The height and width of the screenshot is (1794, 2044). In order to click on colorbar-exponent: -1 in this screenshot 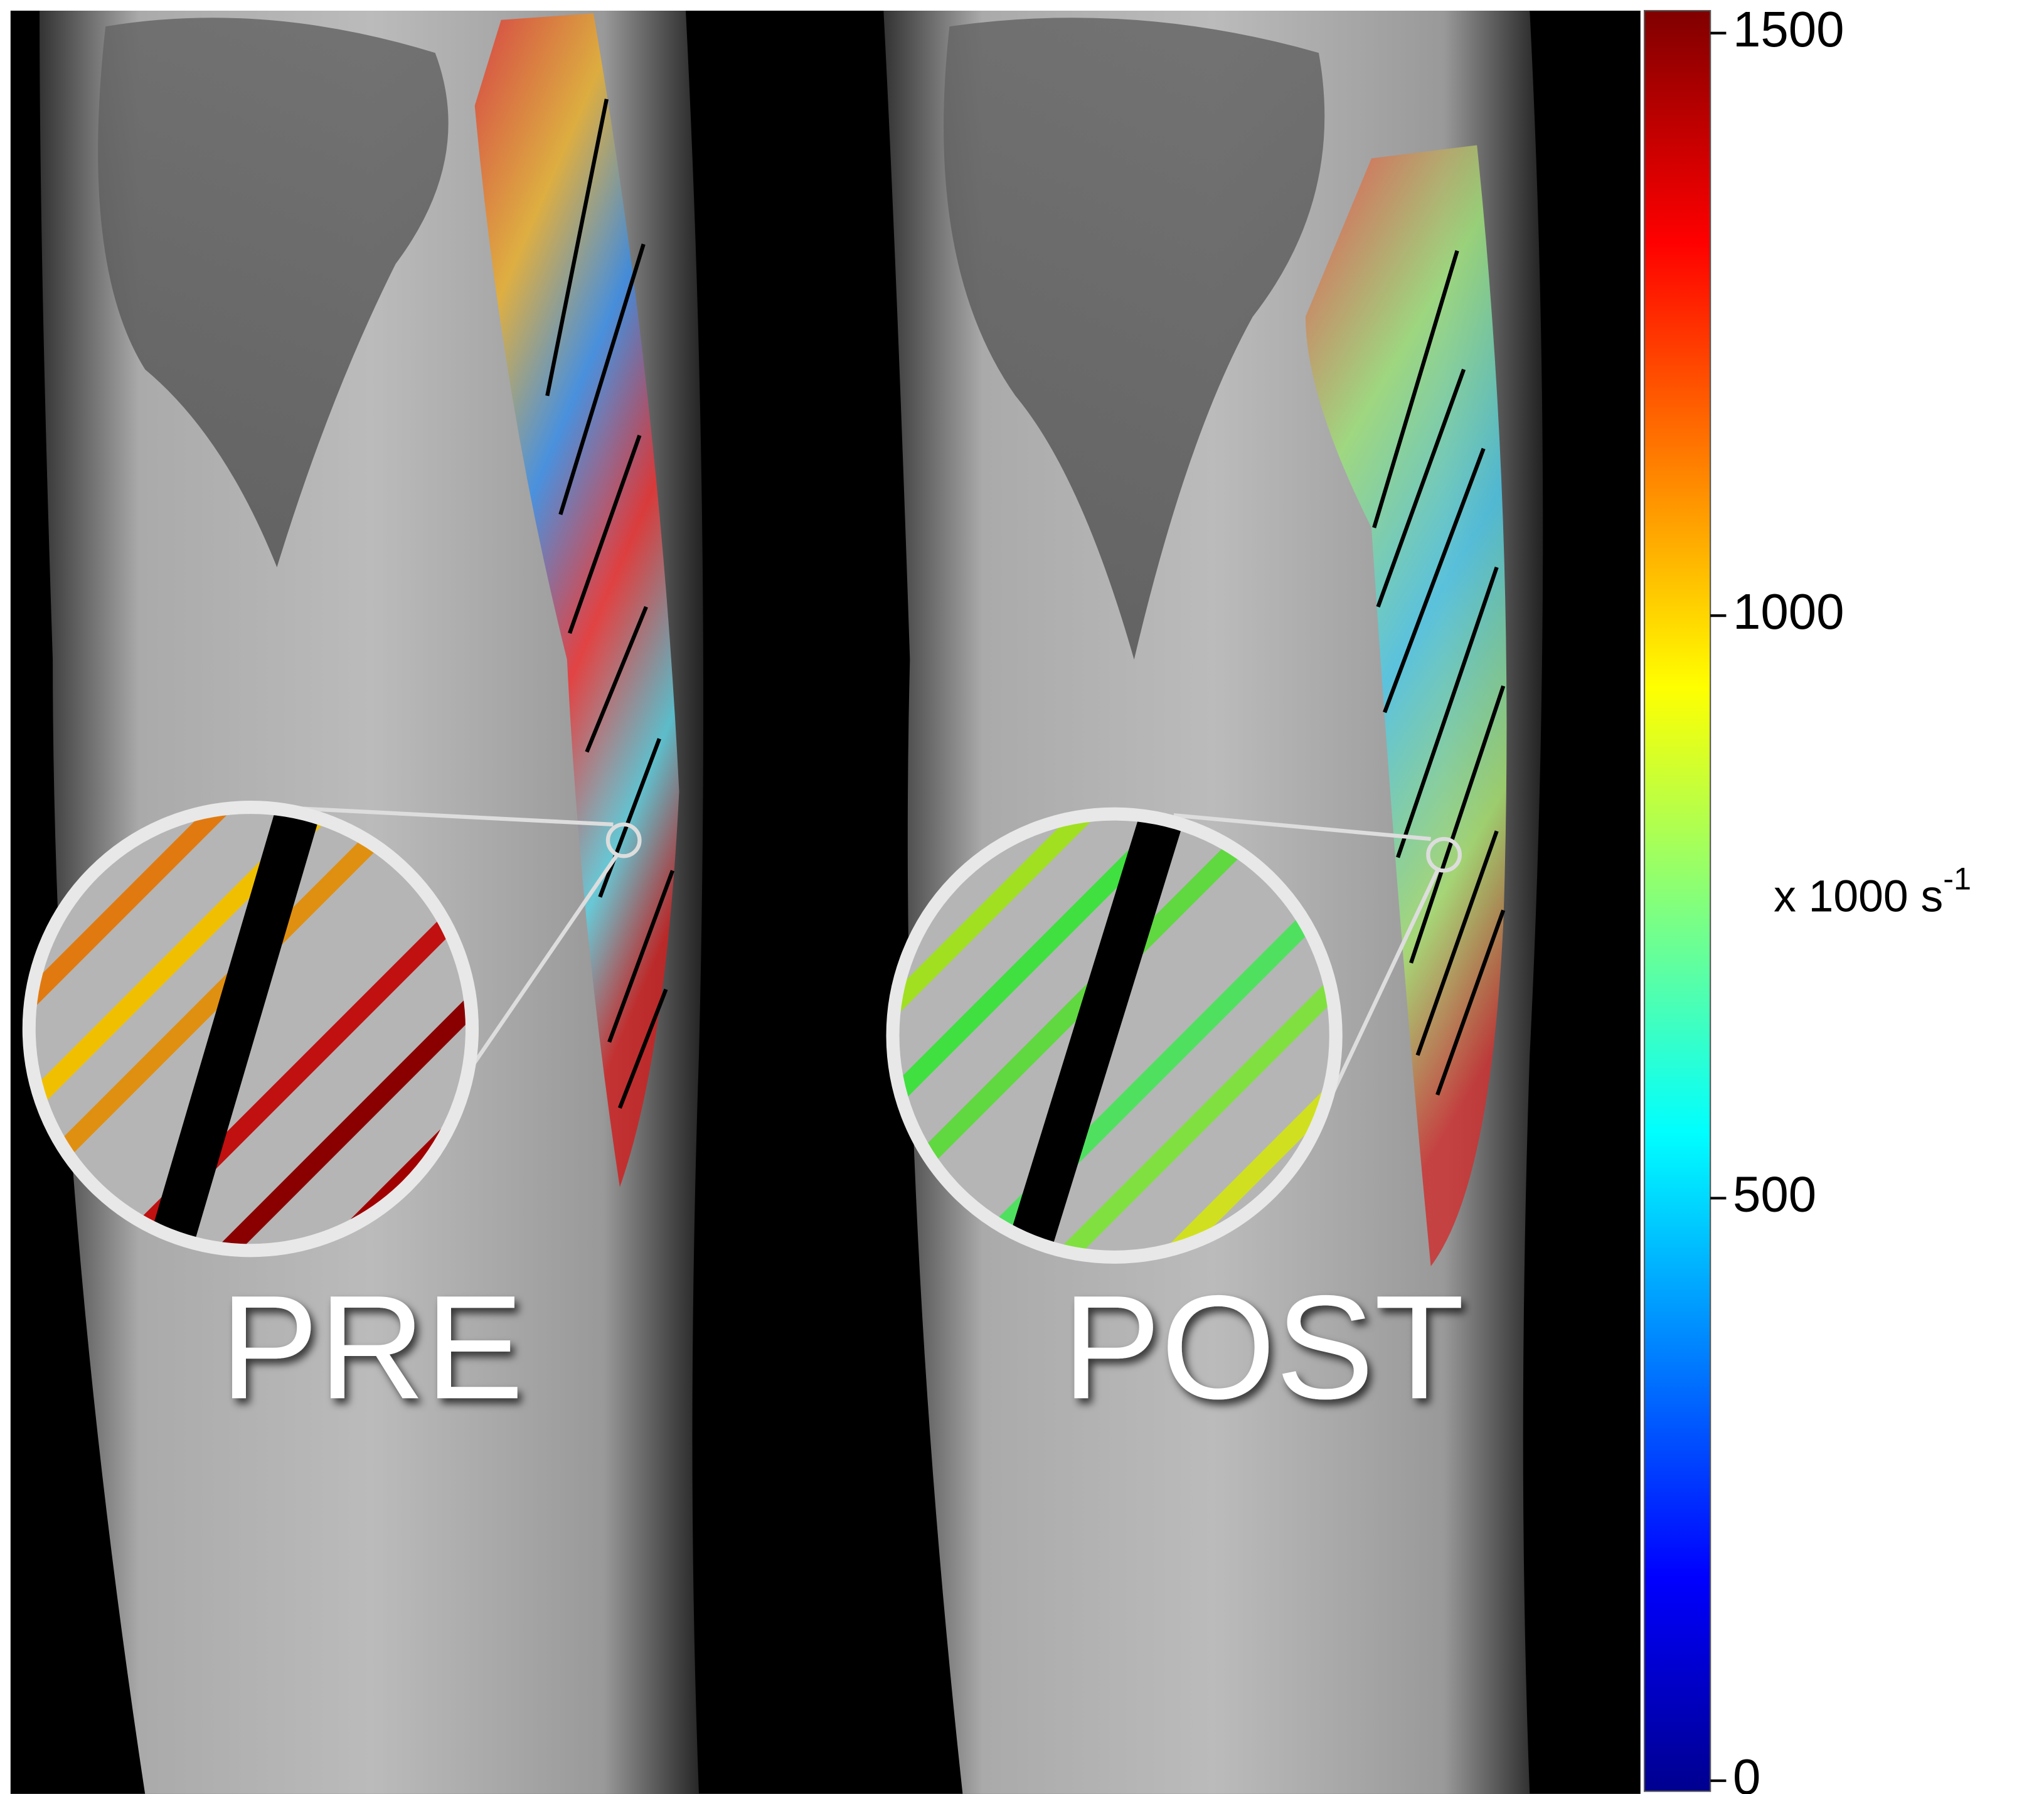, I will do `click(1957, 879)`.